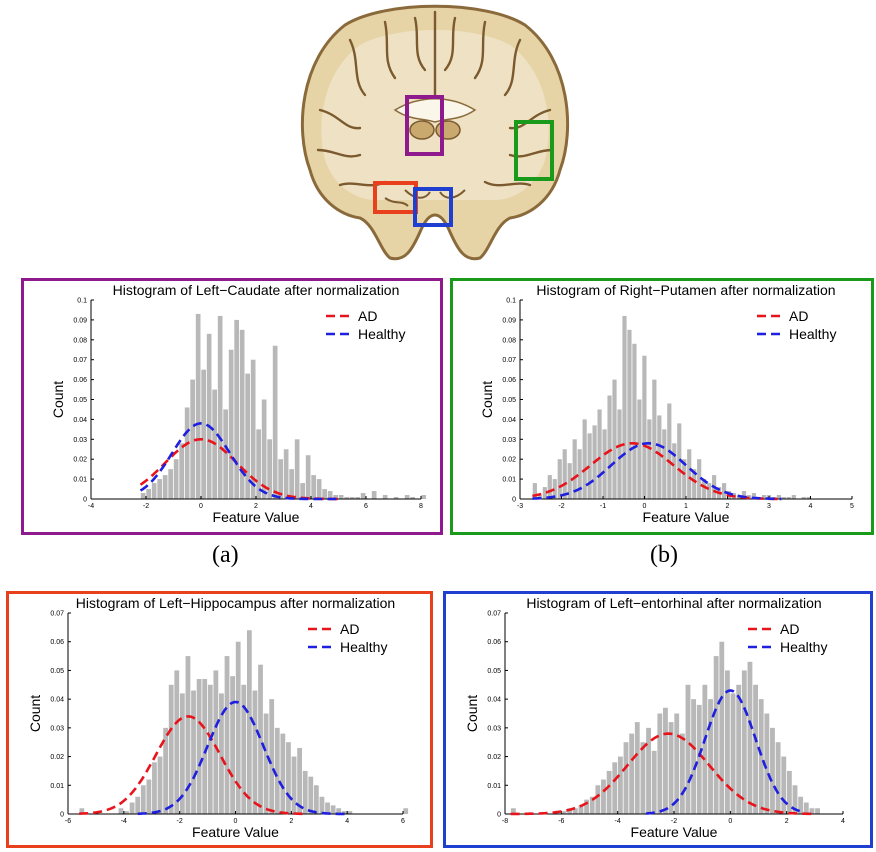  Describe the element at coordinates (433, 207) in the screenshot. I see `left-entorhinal-region-box` at that location.